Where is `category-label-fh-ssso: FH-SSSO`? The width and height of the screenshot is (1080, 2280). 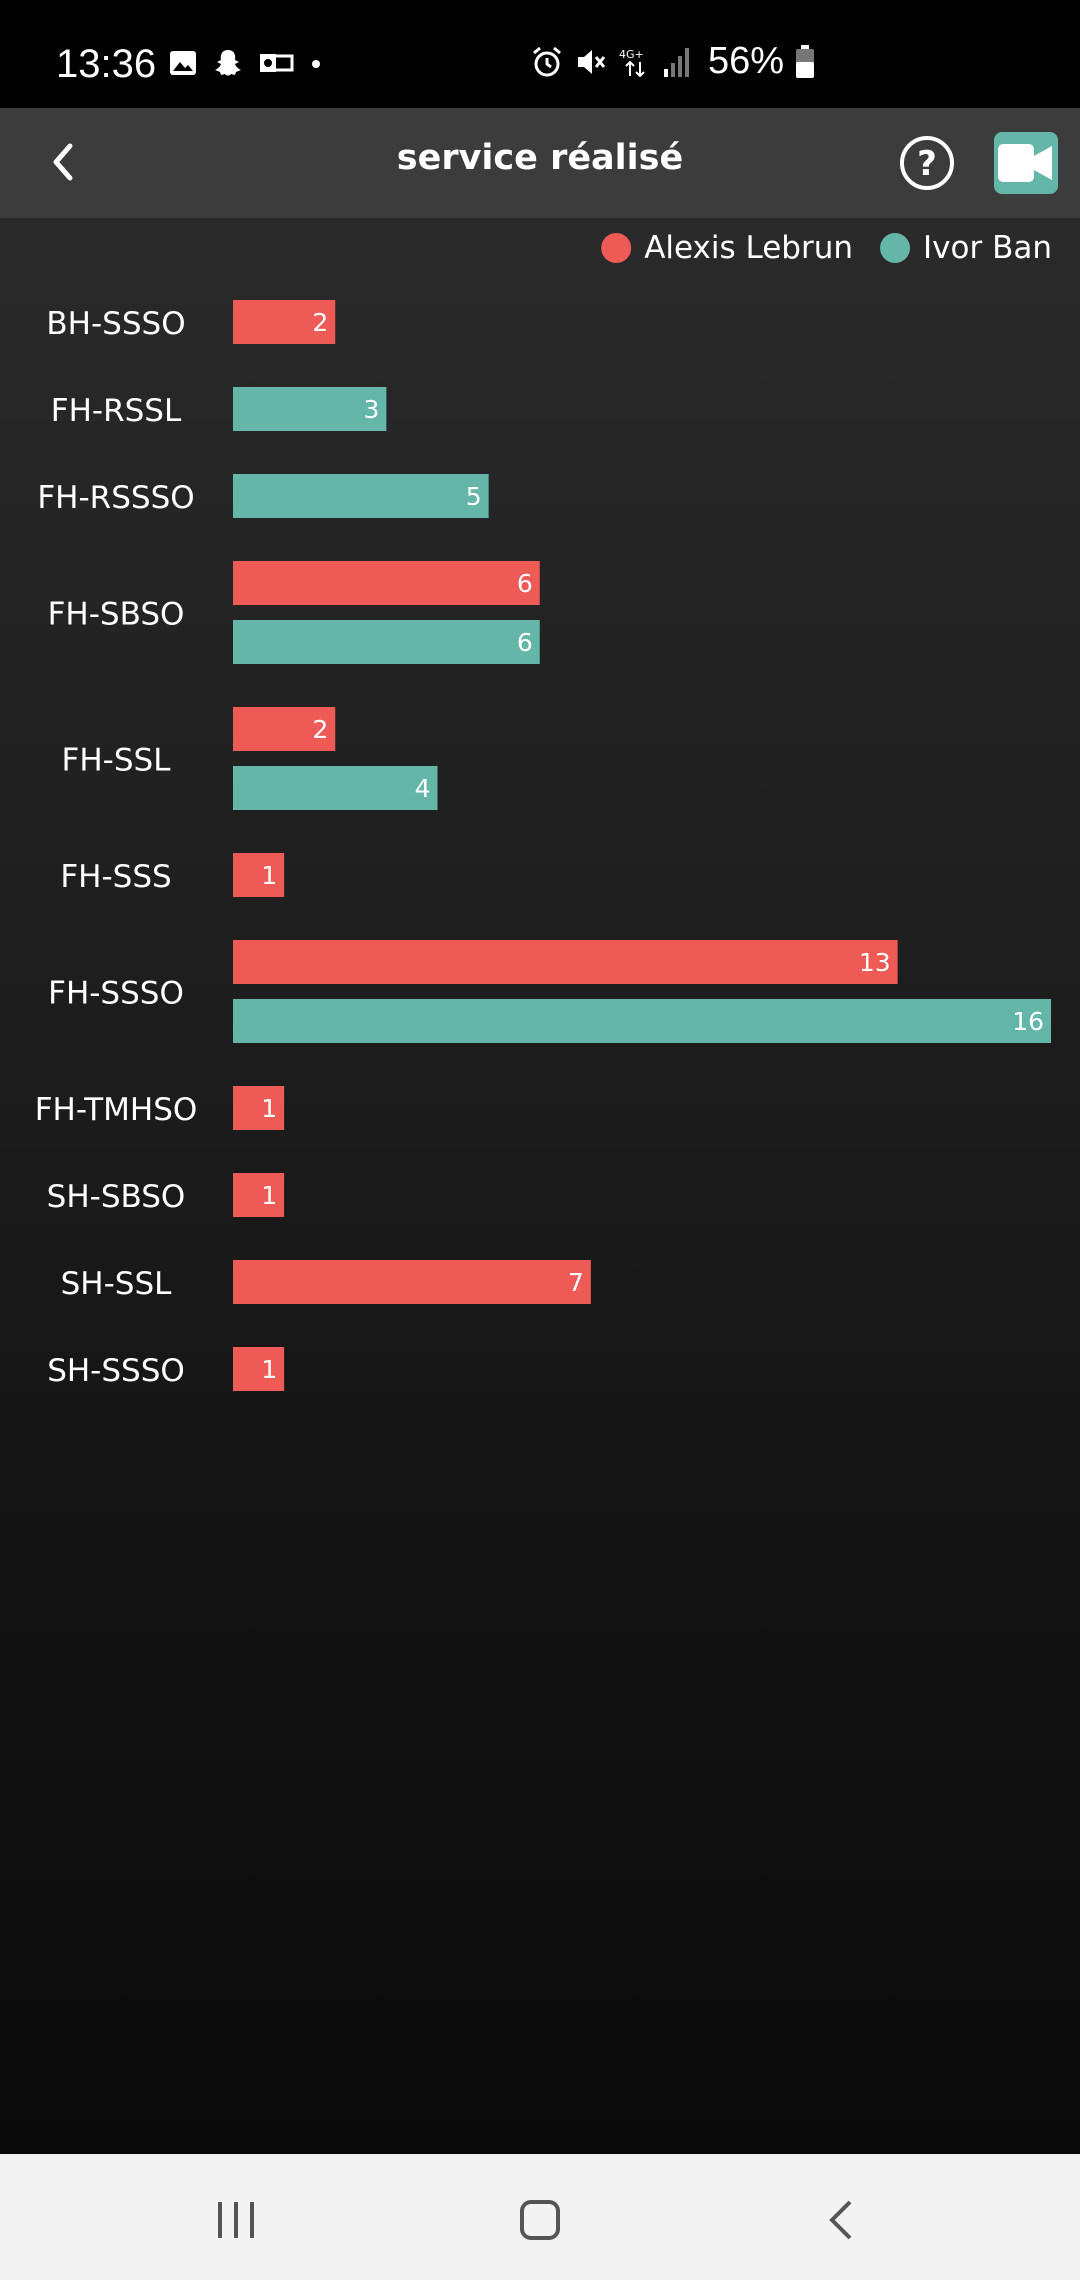 category-label-fh-ssso: FH-SSSO is located at coordinates (116, 994).